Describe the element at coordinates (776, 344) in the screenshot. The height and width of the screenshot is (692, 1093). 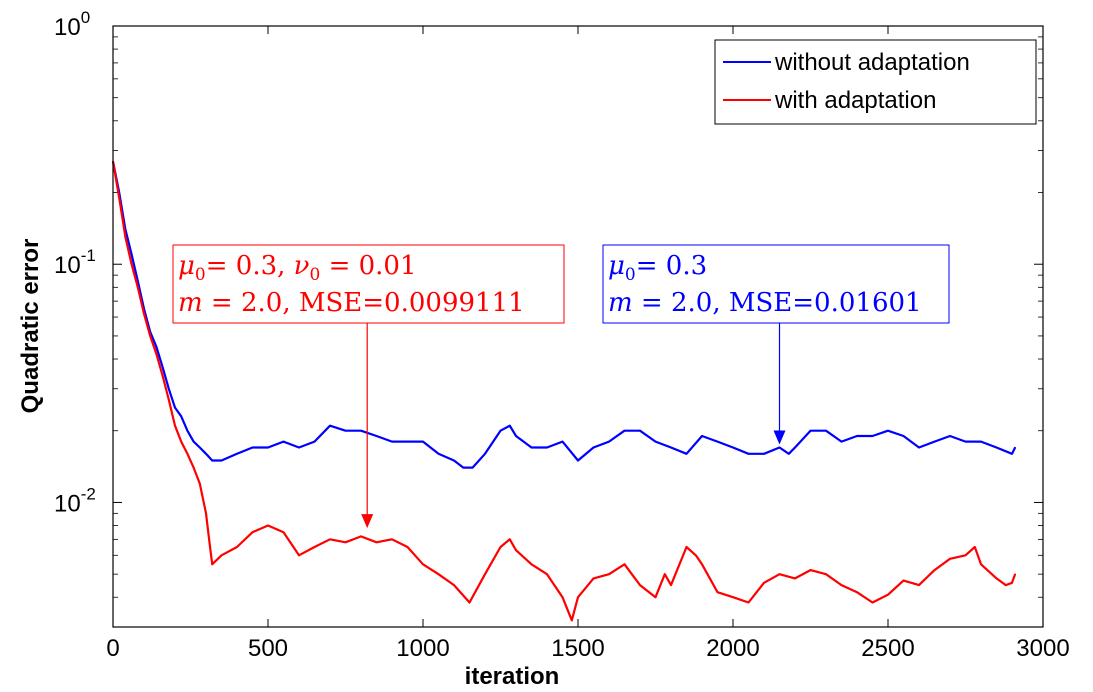
I see `annotation-without-adaptation: μ0= 0.3 m = 2.0, MSE=0.01601` at that location.